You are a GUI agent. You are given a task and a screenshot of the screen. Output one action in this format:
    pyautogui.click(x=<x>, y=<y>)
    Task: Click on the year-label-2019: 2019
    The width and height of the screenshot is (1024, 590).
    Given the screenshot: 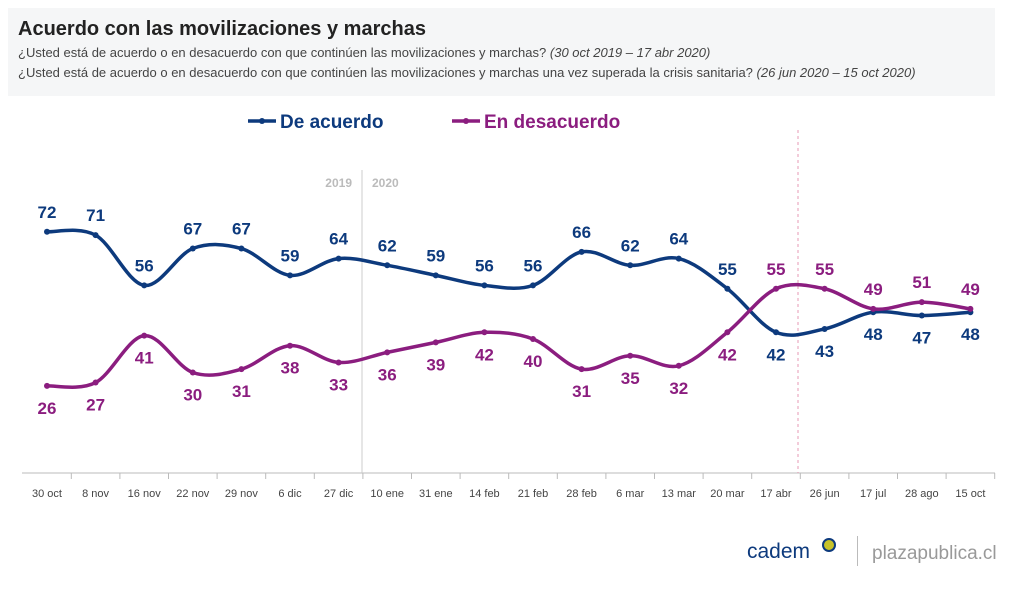 What is the action you would take?
    pyautogui.click(x=338, y=183)
    